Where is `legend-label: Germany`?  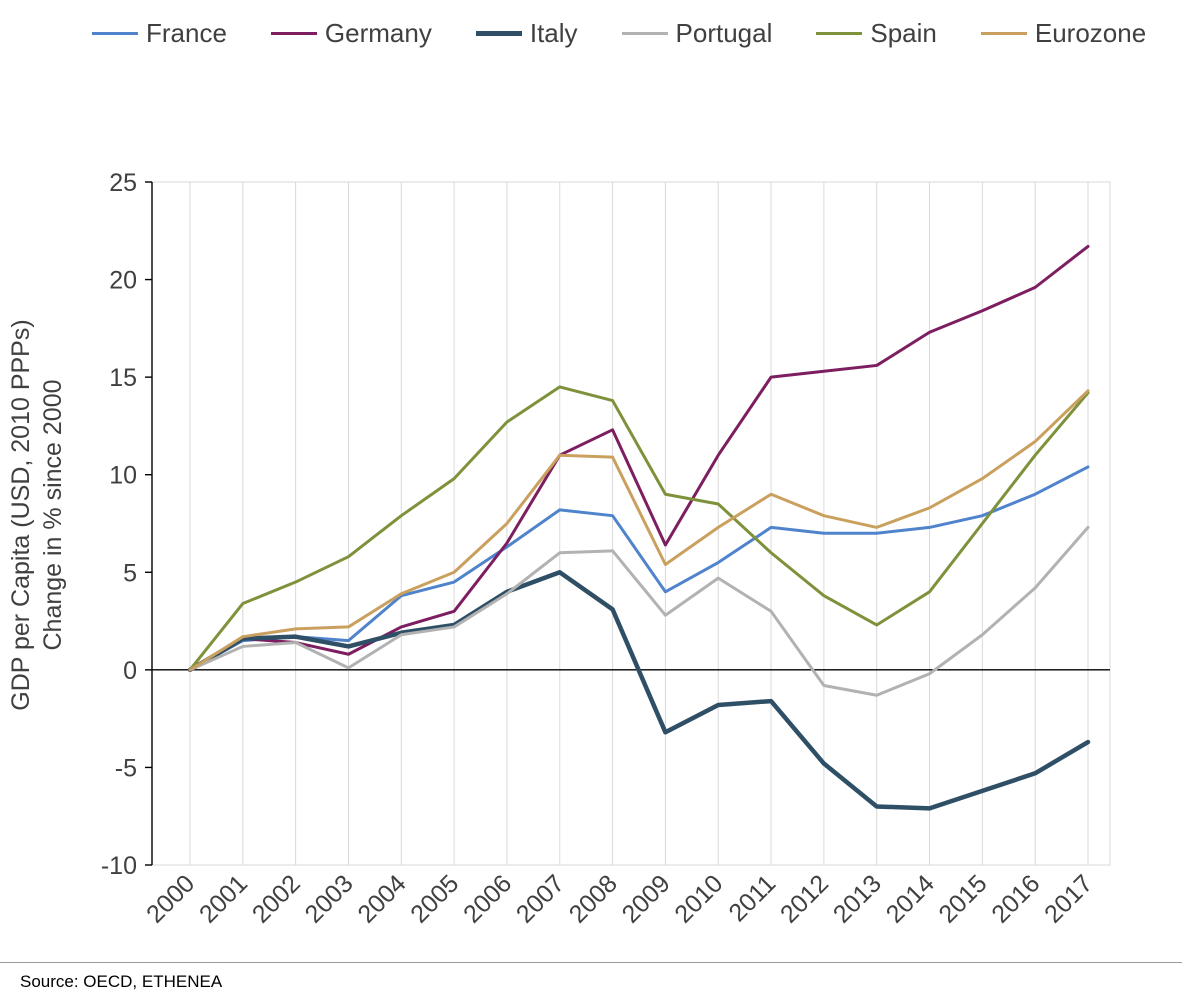 legend-label: Germany is located at coordinates (378, 33).